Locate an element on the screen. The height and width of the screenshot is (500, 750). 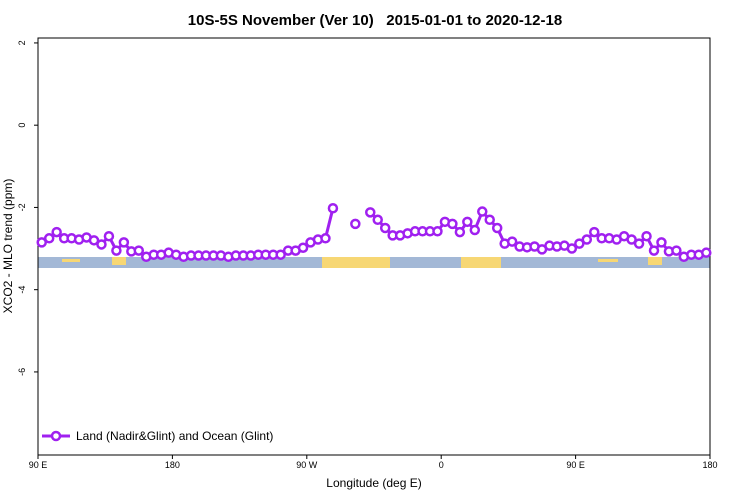
y-tick-label: -4 is located at coordinates (22, 290).